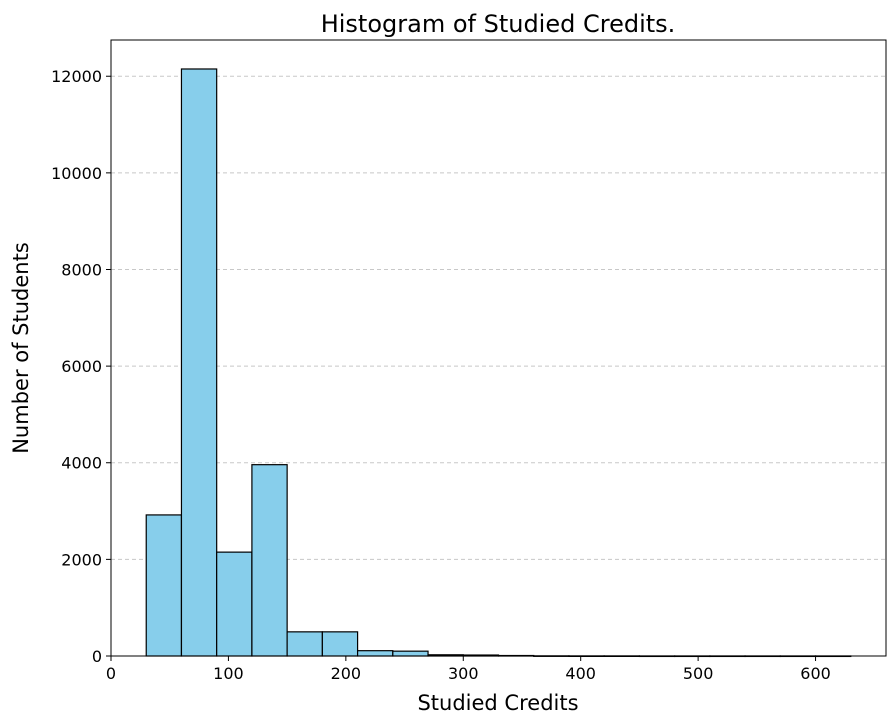  Describe the element at coordinates (97, 656) in the screenshot. I see `y-tick-label: 0` at that location.